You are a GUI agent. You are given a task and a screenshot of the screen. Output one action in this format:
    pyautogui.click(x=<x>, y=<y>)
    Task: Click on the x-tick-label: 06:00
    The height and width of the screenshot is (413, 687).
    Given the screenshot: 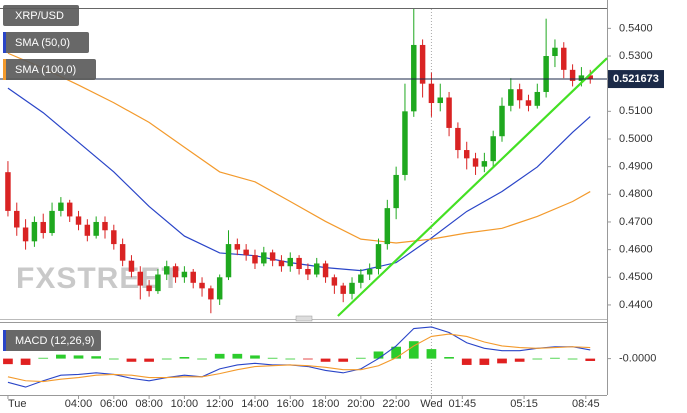 What is the action you would take?
    pyautogui.click(x=114, y=404)
    